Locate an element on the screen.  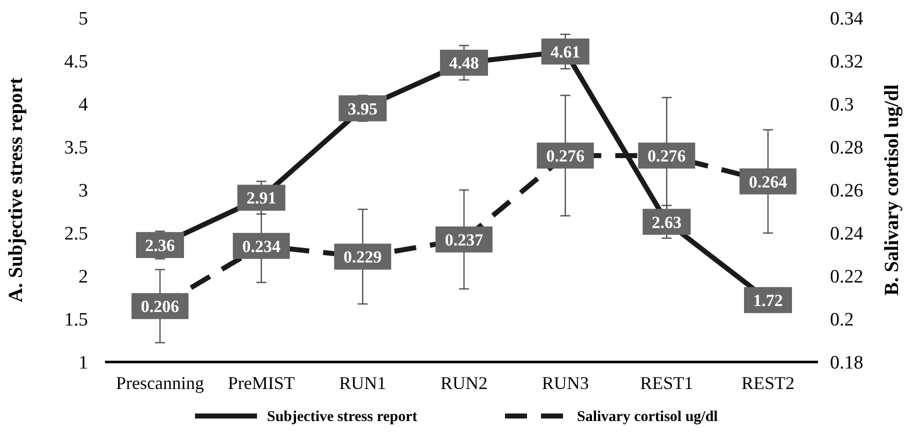
y2-tick-label: 0.26 is located at coordinates (847, 191).